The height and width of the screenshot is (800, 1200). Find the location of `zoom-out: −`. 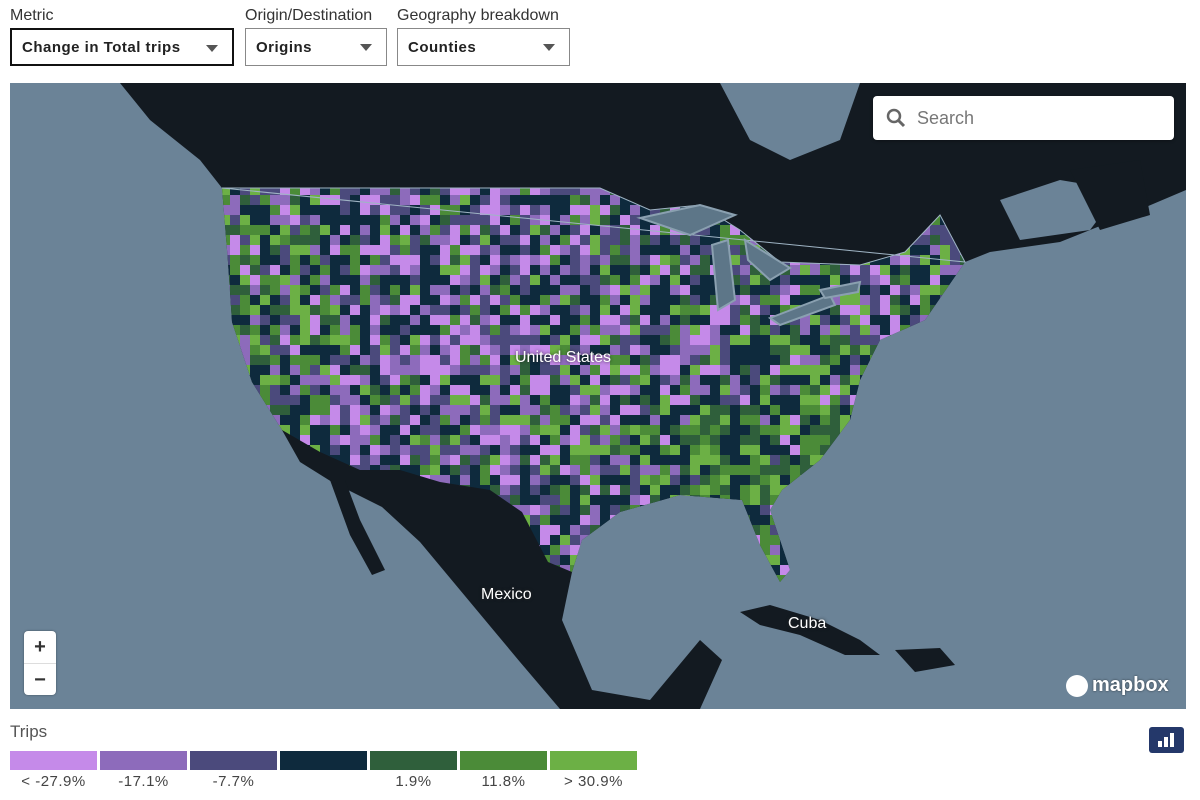

zoom-out: − is located at coordinates (40, 679).